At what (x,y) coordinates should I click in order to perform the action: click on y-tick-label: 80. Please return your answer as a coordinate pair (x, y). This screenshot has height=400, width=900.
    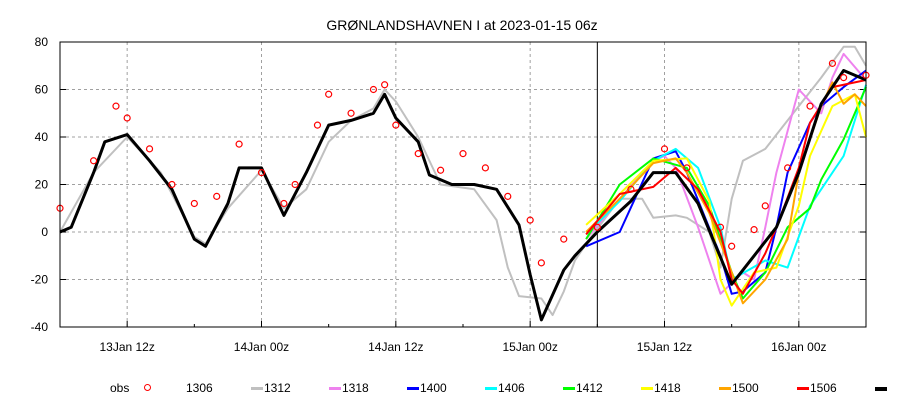
    Looking at the image, I should click on (42, 42).